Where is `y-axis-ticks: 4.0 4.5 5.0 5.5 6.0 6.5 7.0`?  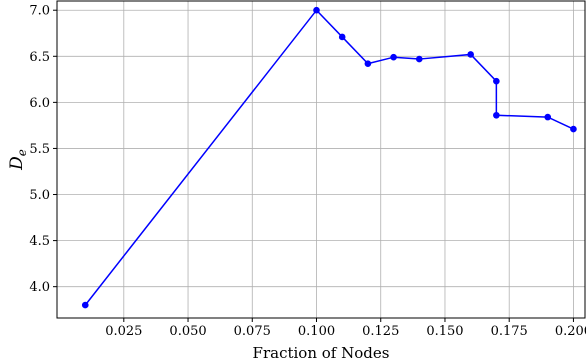 y-axis-ticks: 4.0 4.5 5.0 5.5 6.0 6.5 7.0 is located at coordinates (43, 149).